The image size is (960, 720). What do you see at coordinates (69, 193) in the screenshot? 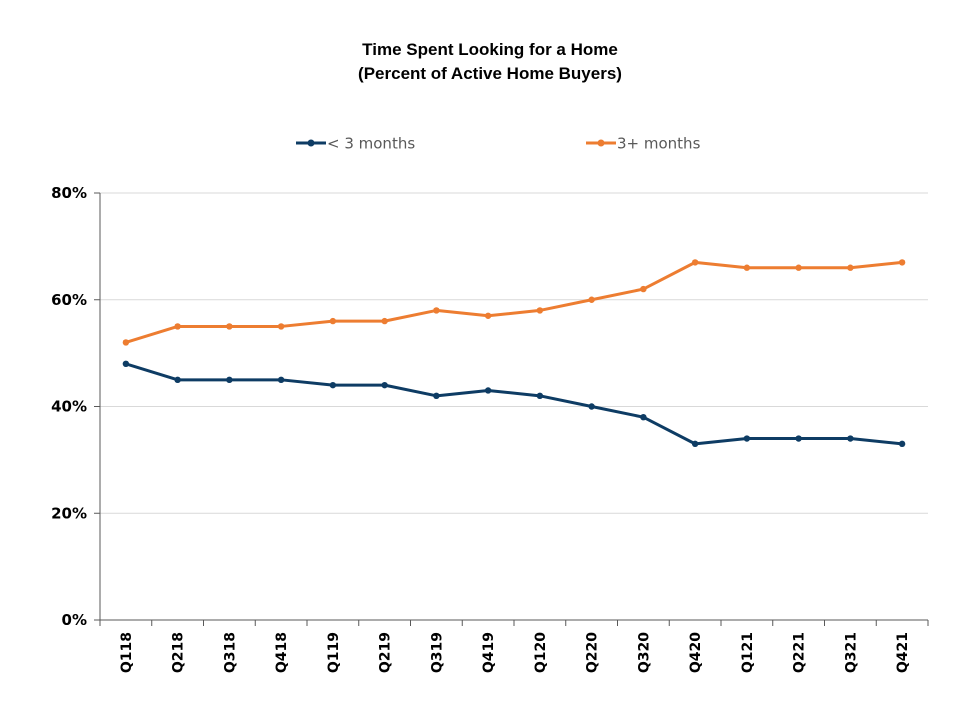
I see `y-tick-label-80: 80%` at bounding box center [69, 193].